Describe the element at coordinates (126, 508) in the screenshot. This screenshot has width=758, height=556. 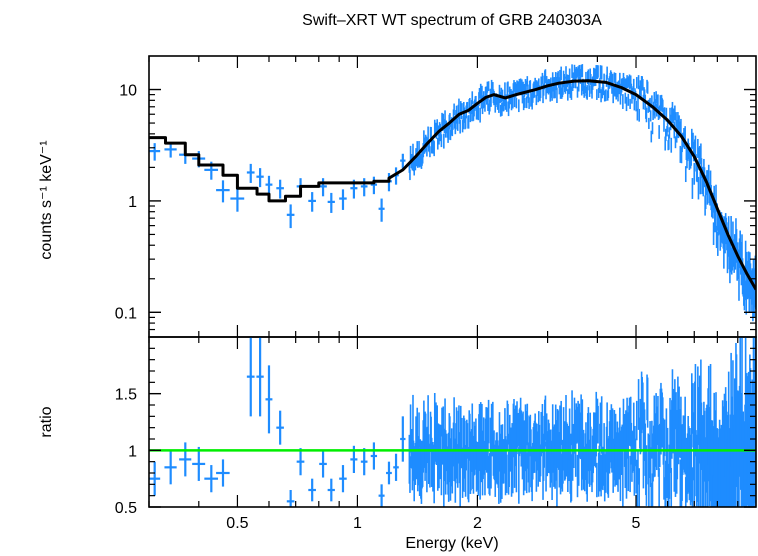
I see `y-tick-label: 0.5` at that location.